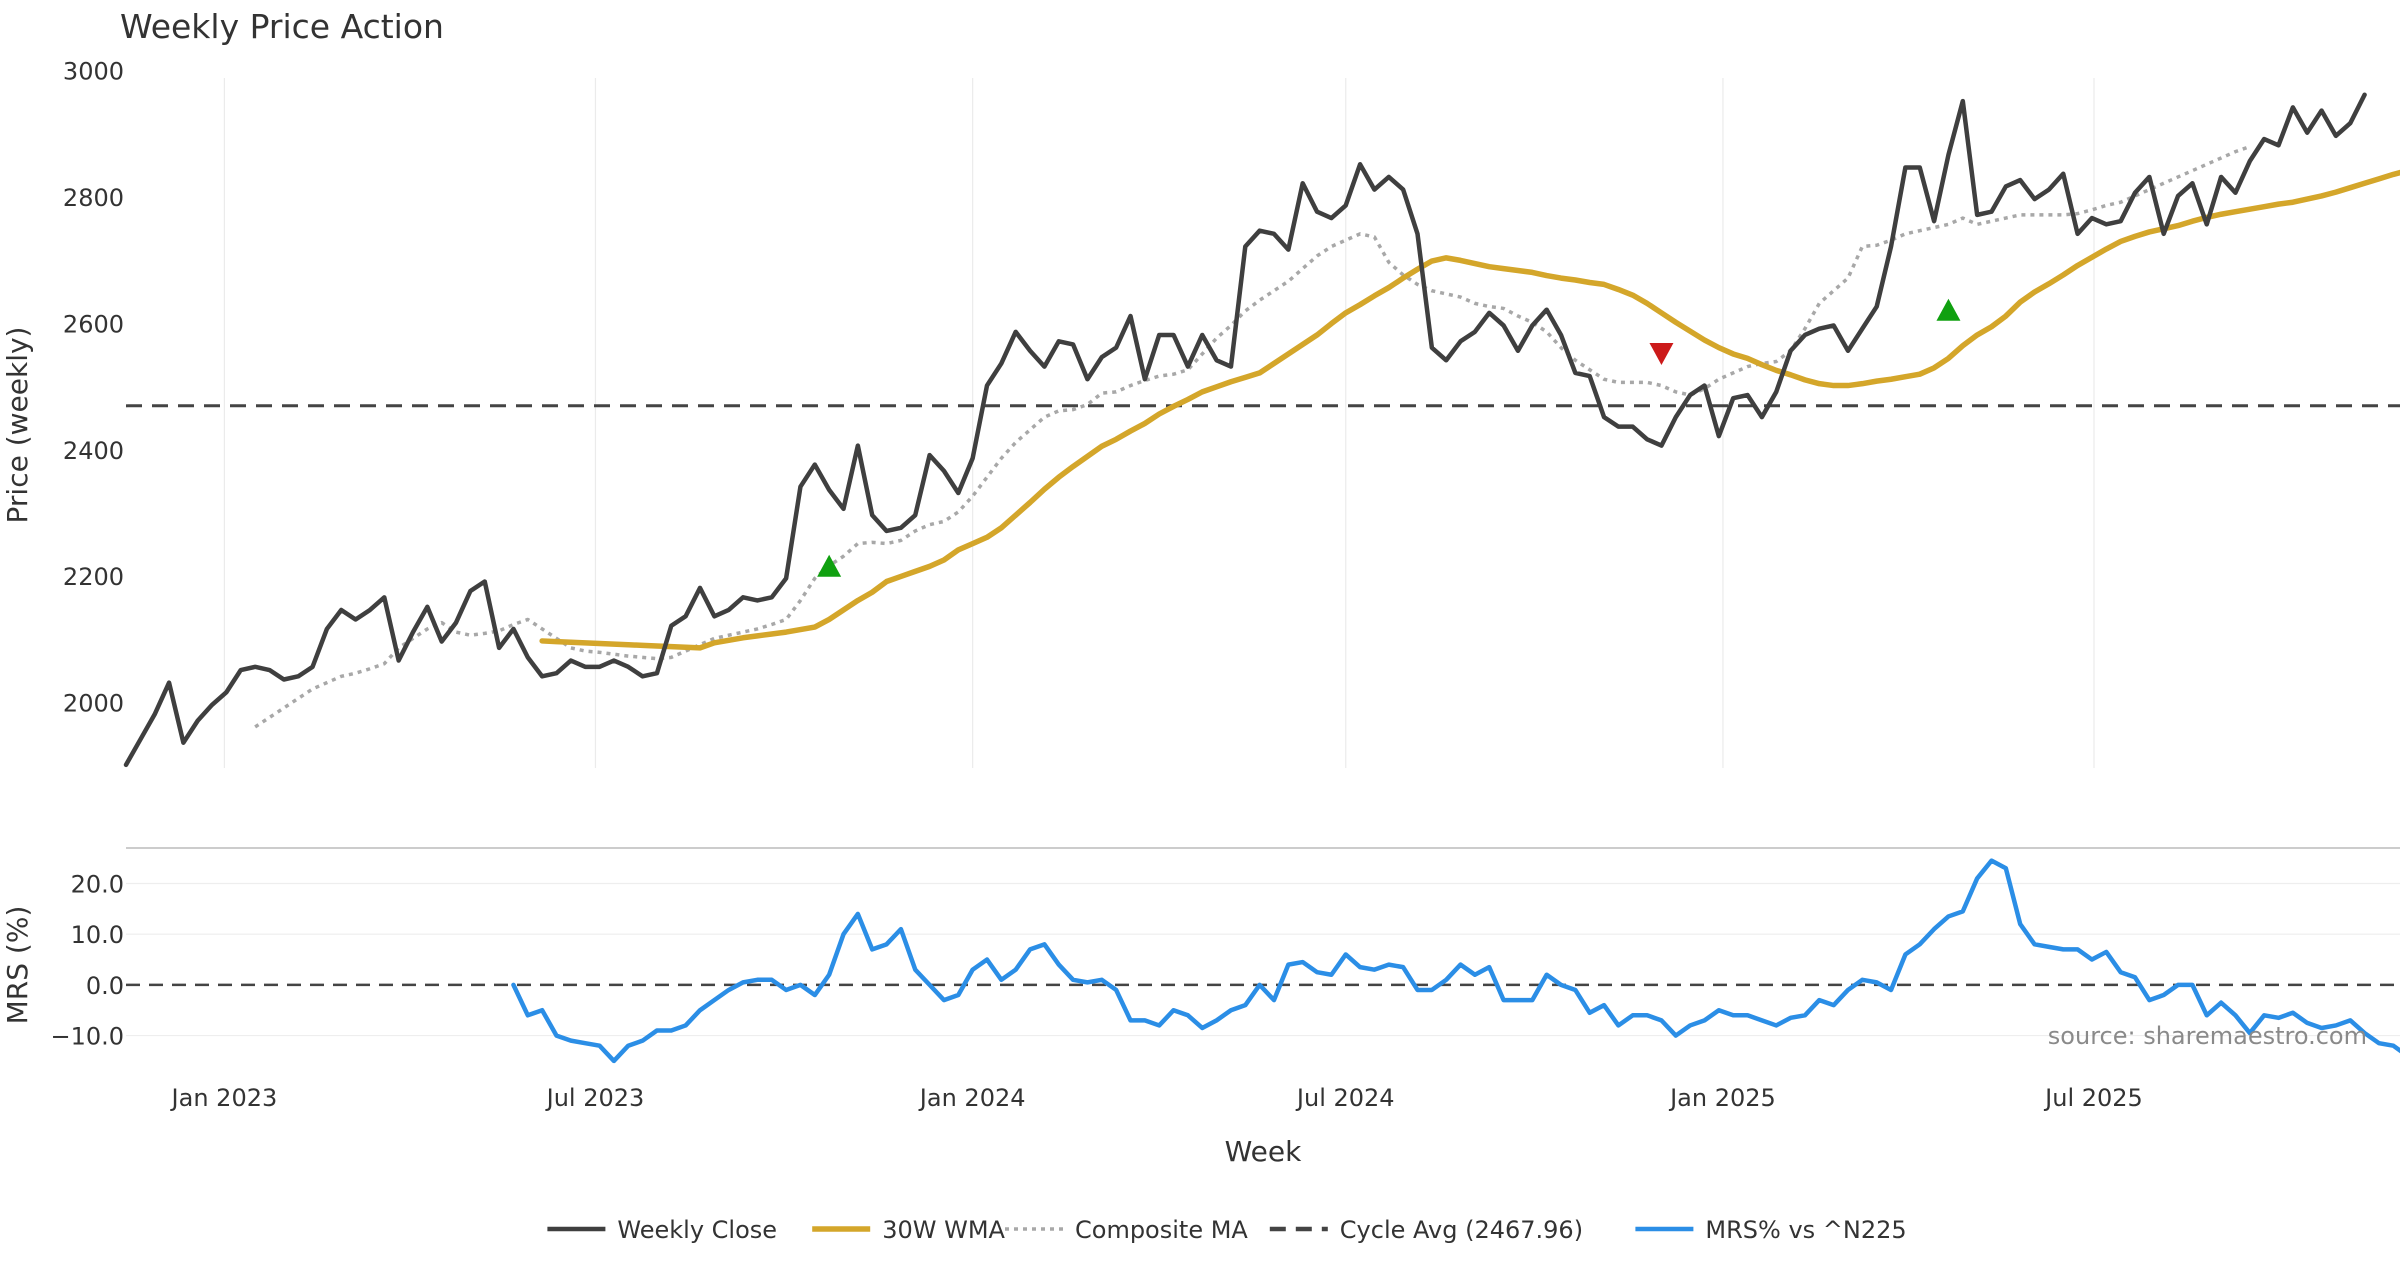 The image size is (2400, 1264). Describe the element at coordinates (2093, 1098) in the screenshot. I see `x-tick-label: Jul 2025` at that location.